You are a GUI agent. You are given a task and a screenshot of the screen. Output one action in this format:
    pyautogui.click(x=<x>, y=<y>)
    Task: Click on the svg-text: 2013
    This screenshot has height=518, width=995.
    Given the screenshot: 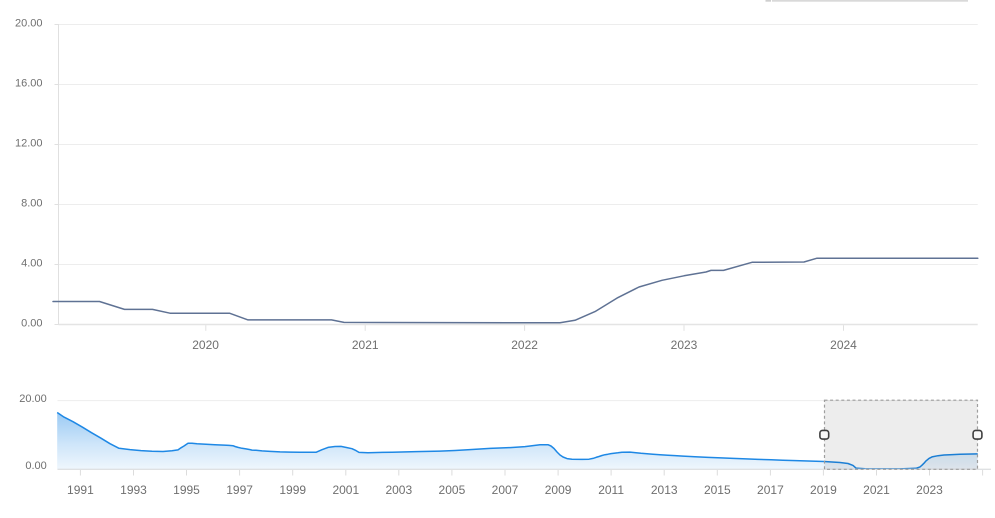 What is the action you would take?
    pyautogui.click(x=664, y=490)
    